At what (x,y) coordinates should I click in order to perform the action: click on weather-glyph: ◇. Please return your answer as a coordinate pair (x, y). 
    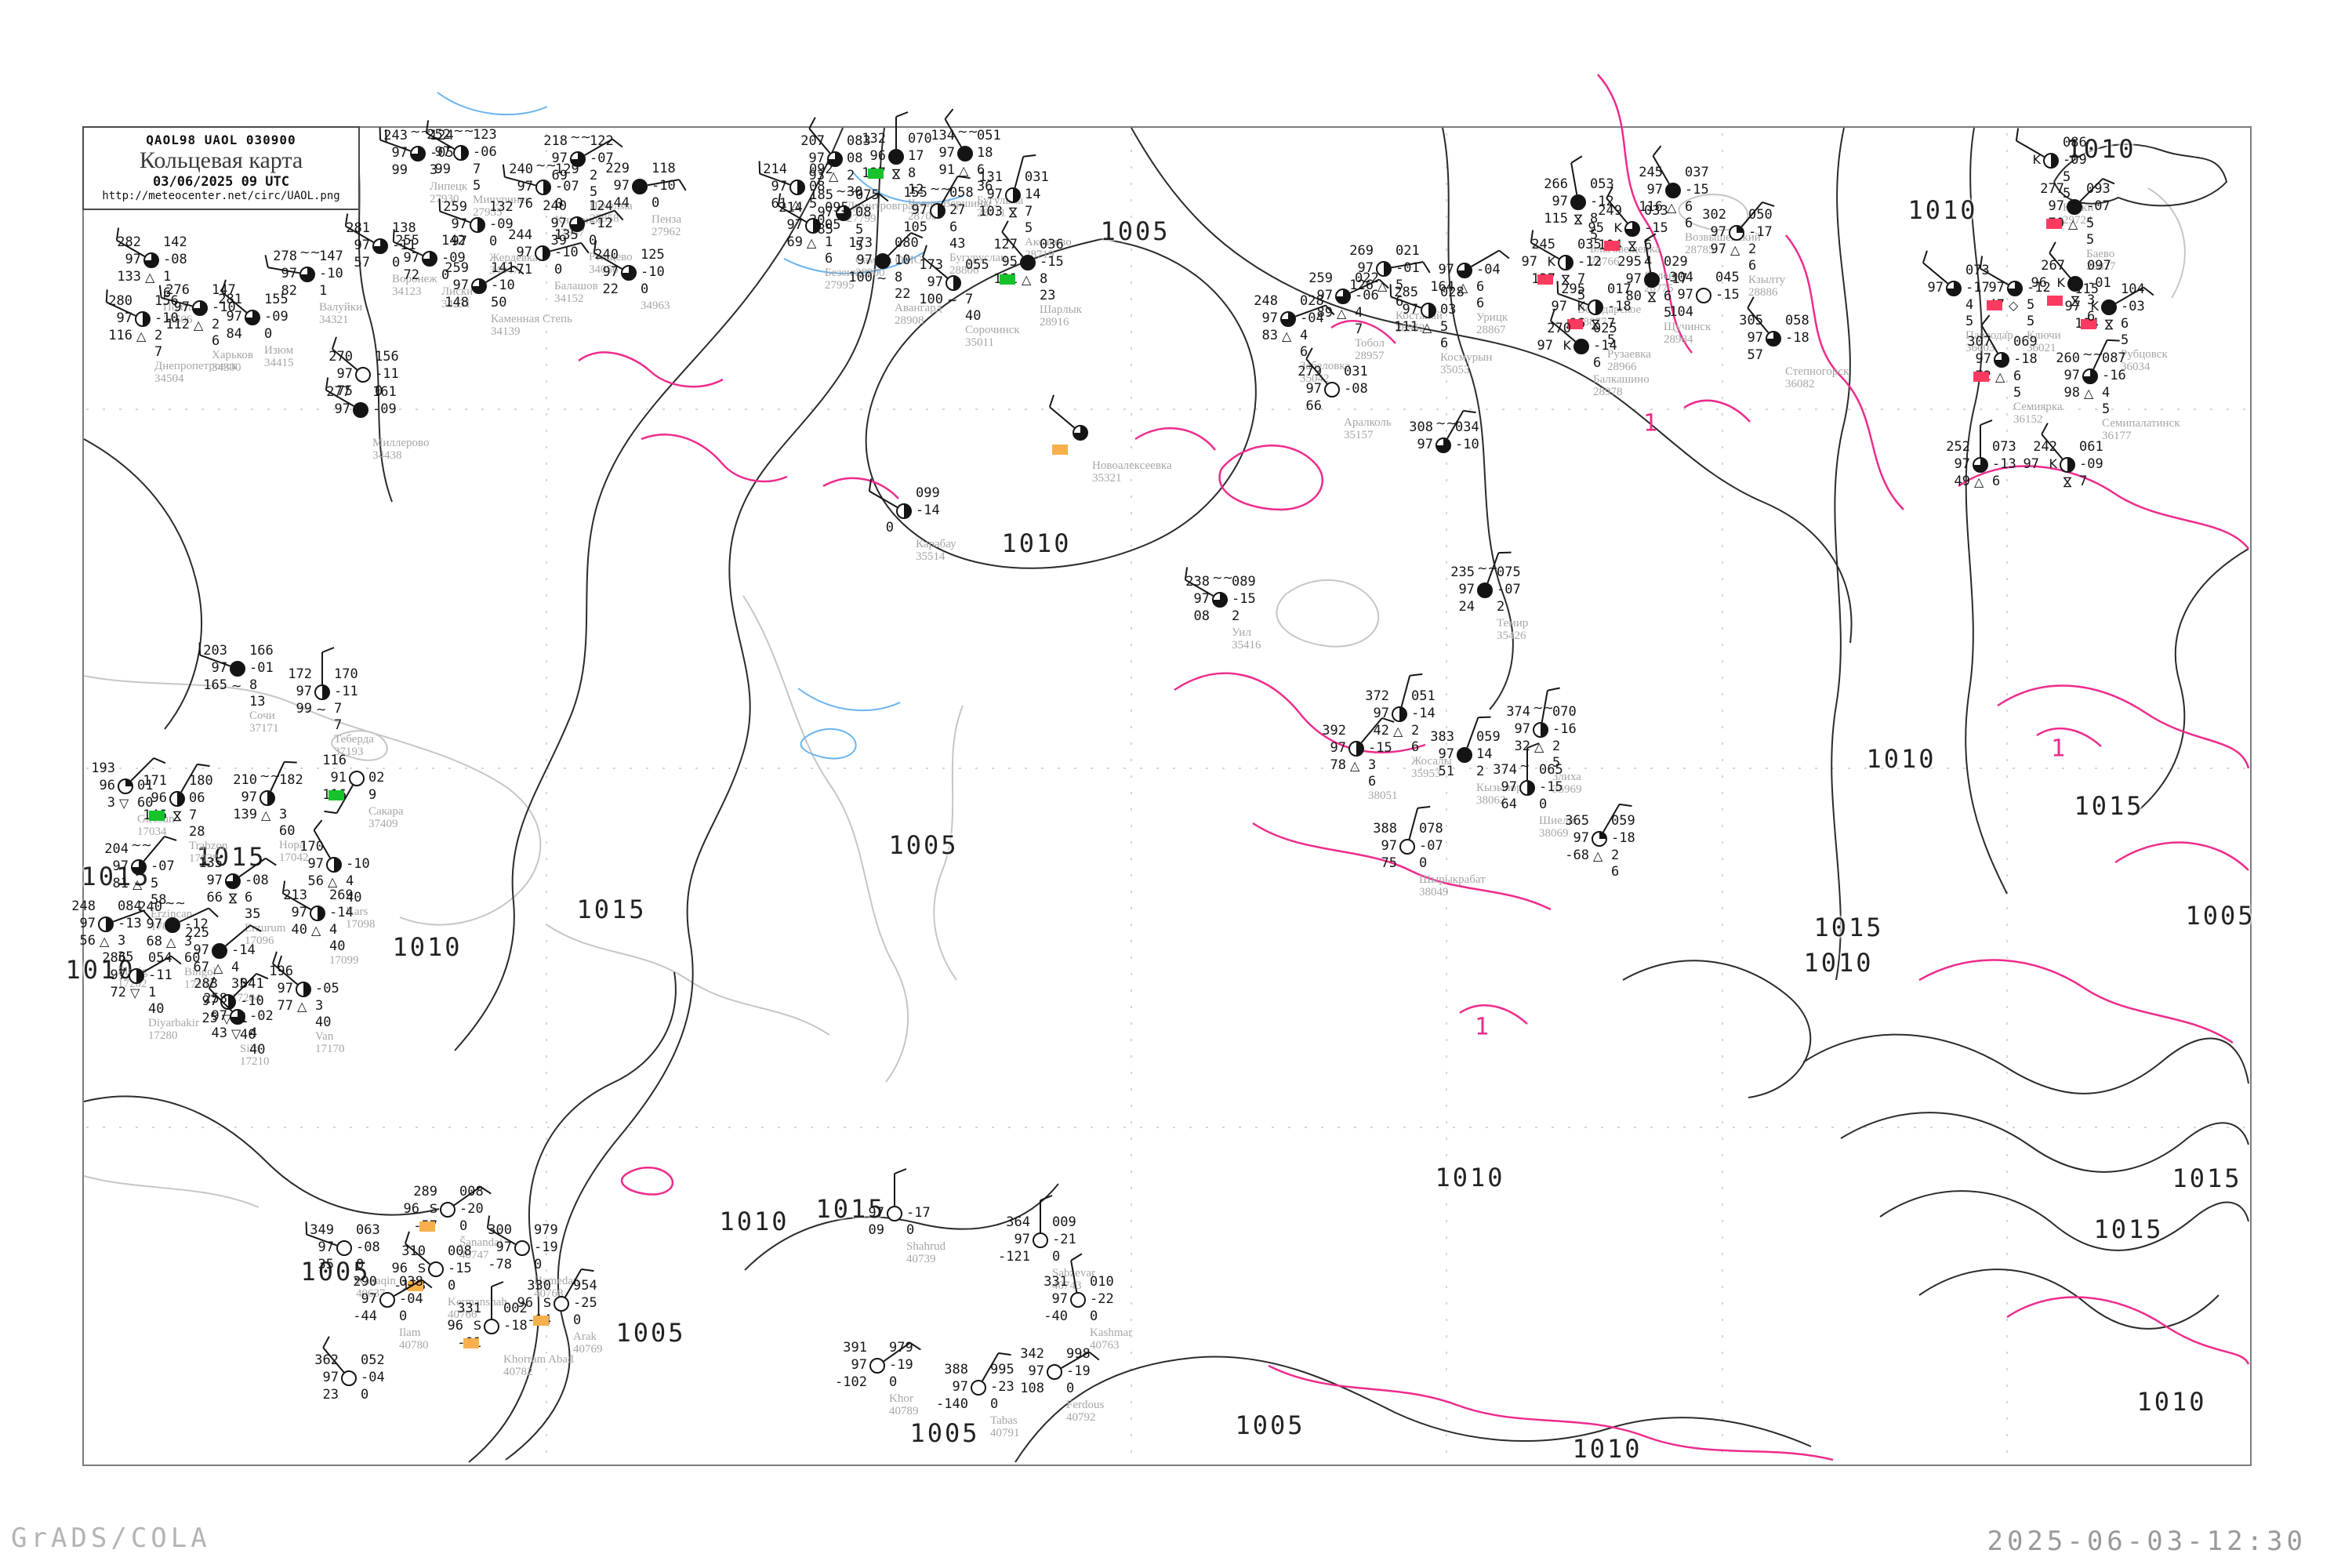
    Looking at the image, I should click on (2014, 305).